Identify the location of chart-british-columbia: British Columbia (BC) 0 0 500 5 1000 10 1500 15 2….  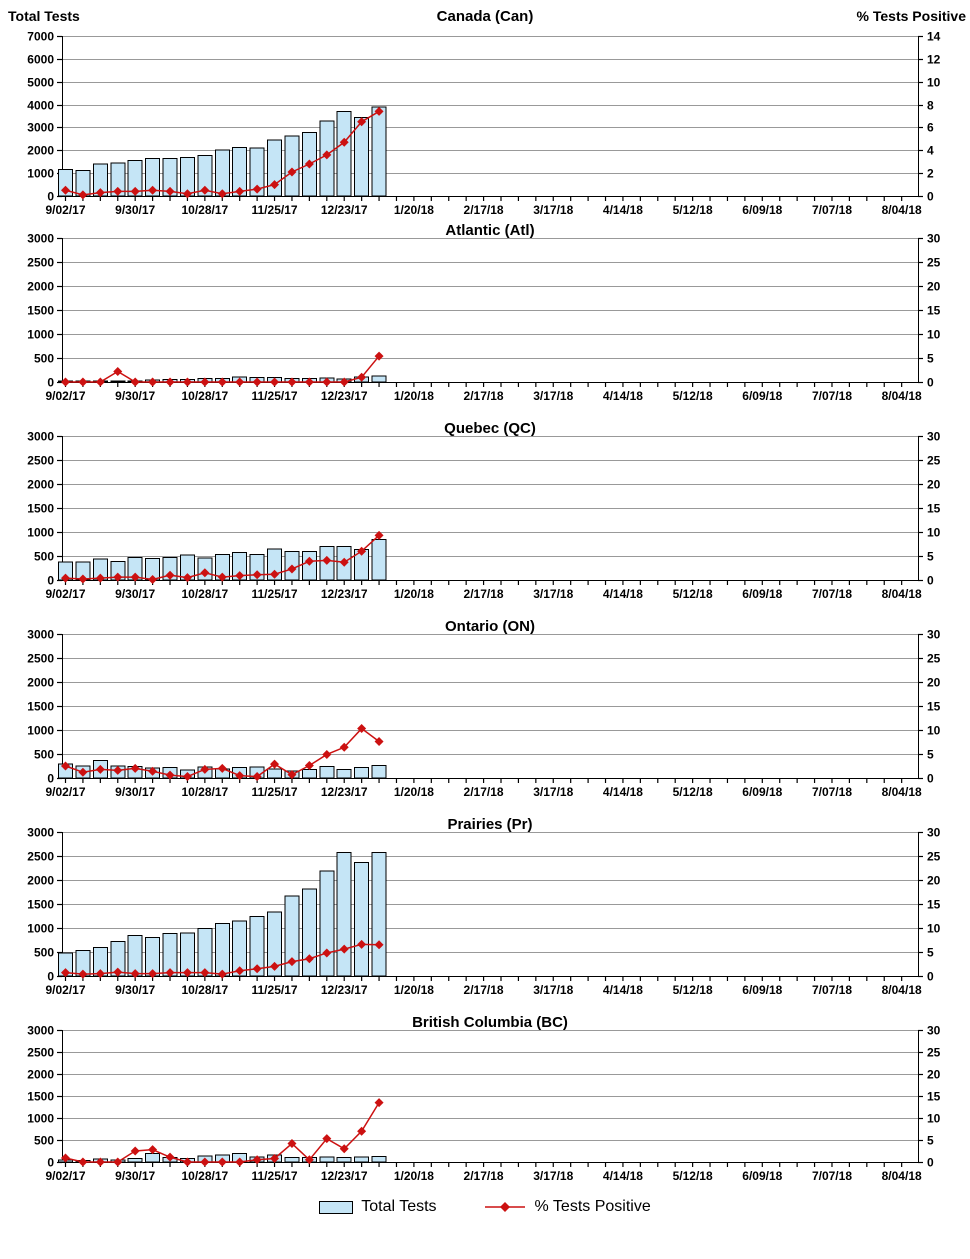
(484, 1098).